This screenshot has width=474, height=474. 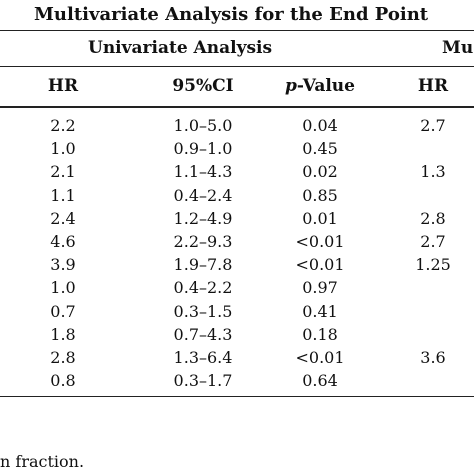 I want to click on ci-cell: 1.2–4.9, so click(x=203, y=218).